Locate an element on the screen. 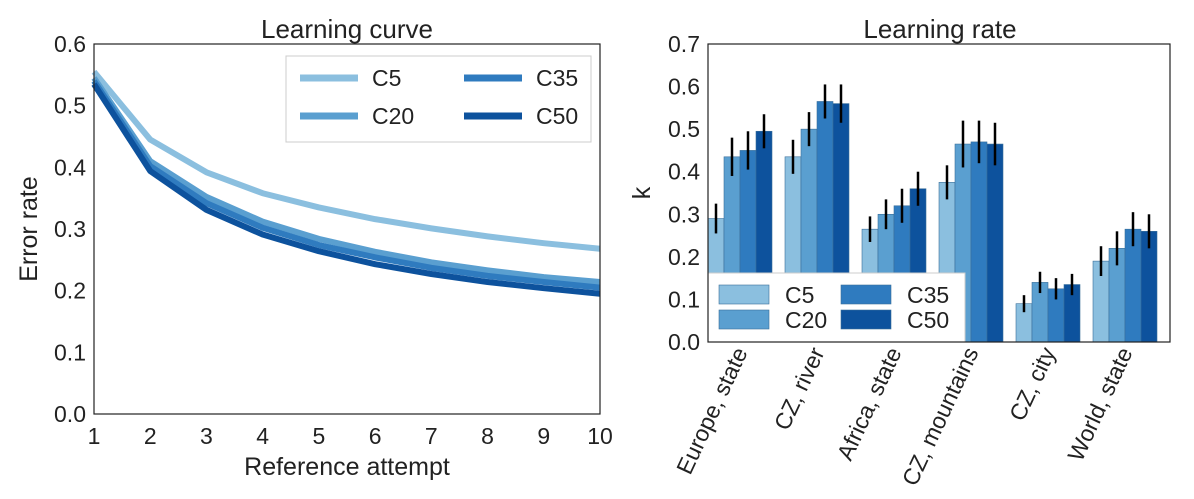  y-tick-label: 0.7 is located at coordinates (684, 44).